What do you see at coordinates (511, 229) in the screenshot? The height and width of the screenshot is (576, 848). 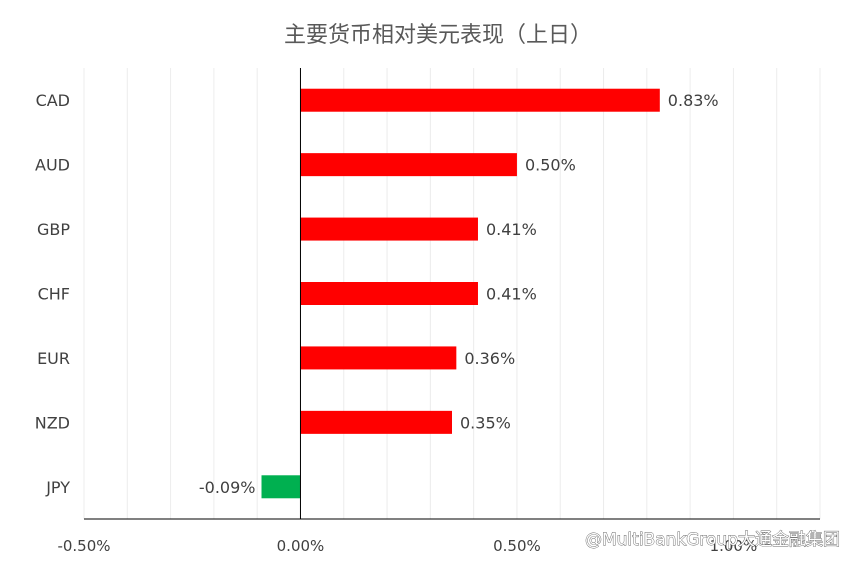 I see `data-label-gbp: 0.41%` at bounding box center [511, 229].